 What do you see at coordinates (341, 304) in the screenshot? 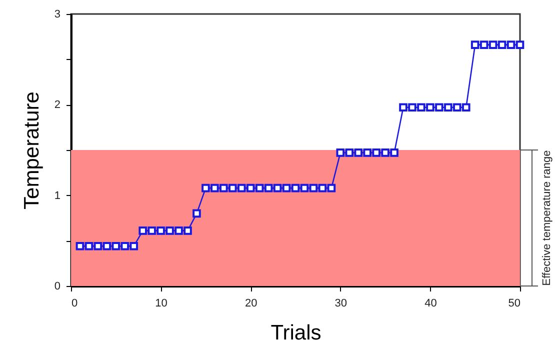
I see `x-tick-label: 30` at bounding box center [341, 304].